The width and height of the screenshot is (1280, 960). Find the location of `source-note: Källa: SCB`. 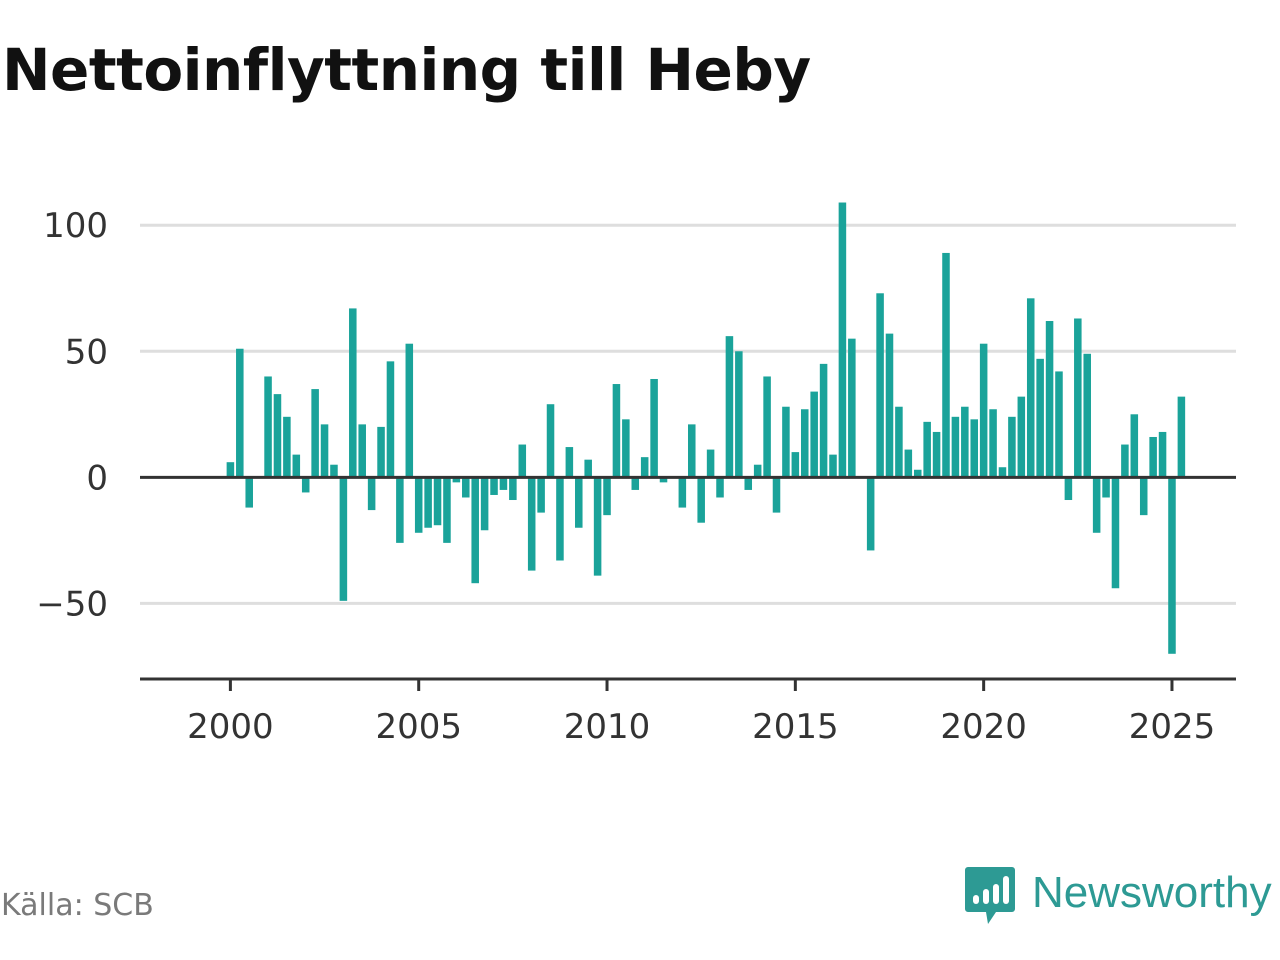

source-note: Källa: SCB is located at coordinates (77, 905).